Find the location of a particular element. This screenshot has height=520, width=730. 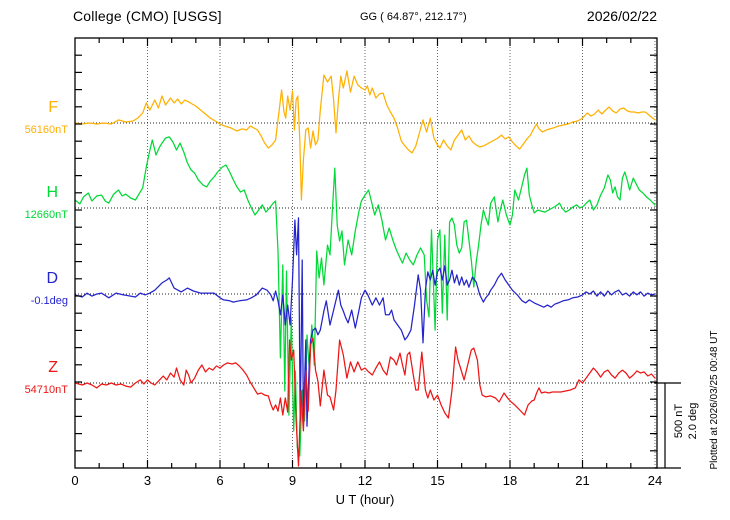

x-tick-label-15: 15 is located at coordinates (437, 480).